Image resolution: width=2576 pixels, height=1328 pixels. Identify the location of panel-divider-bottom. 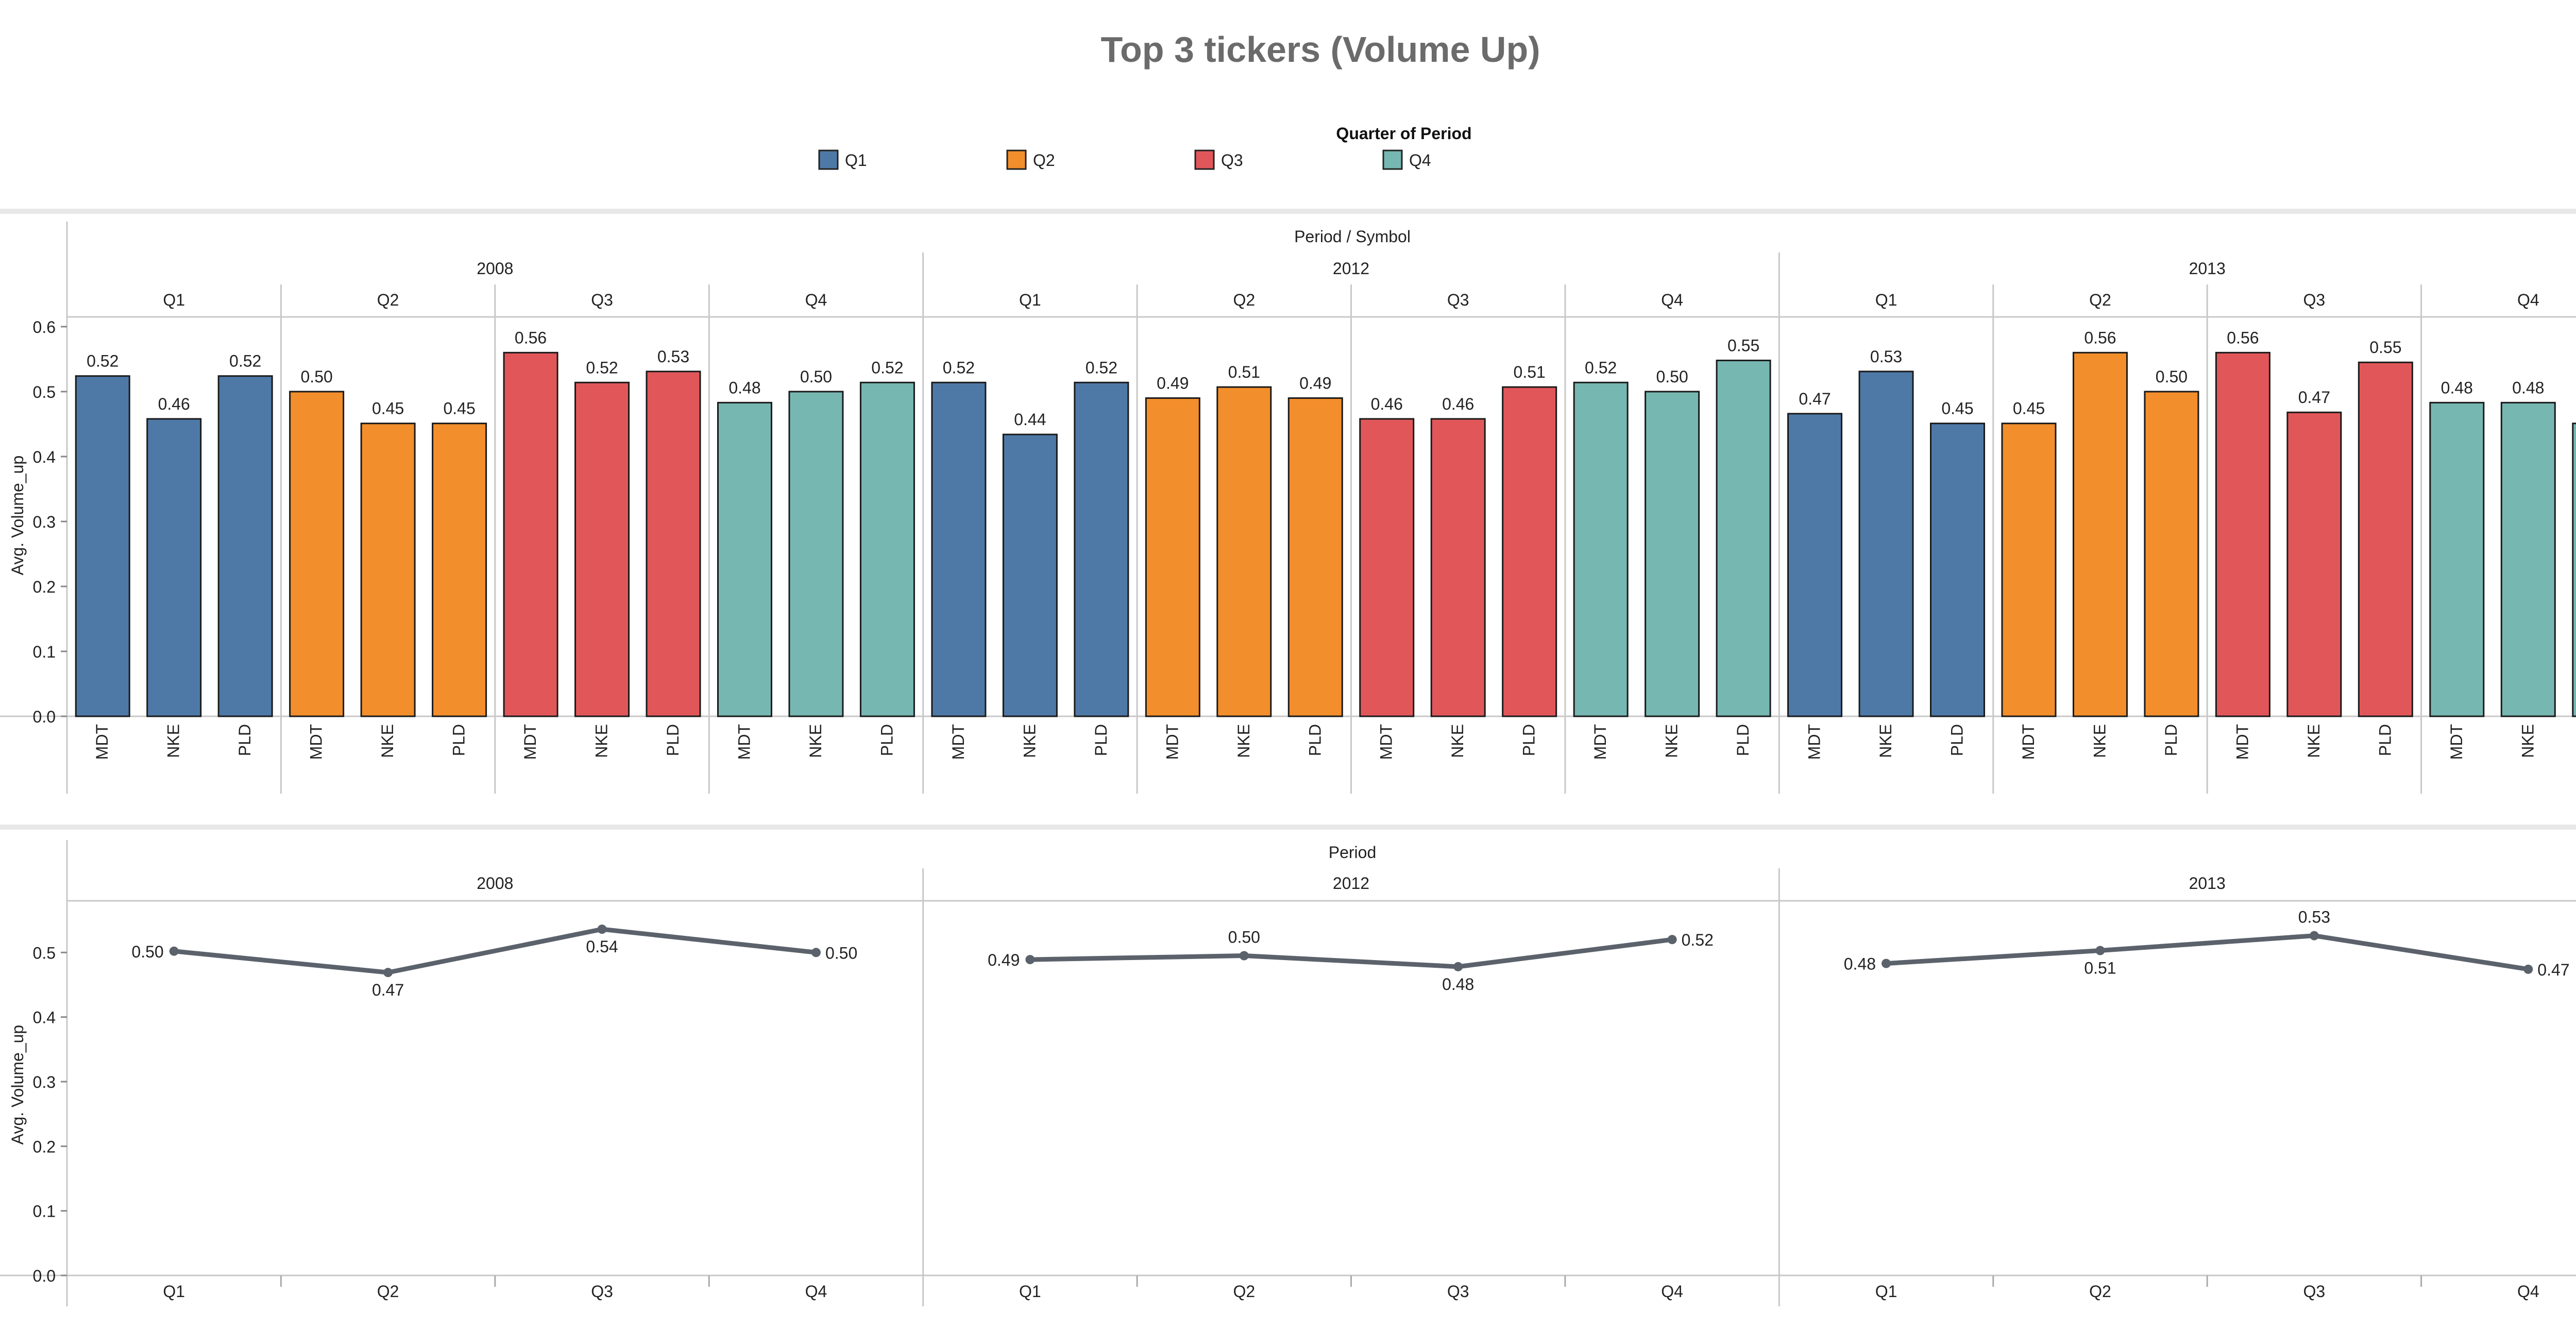
(1288, 827).